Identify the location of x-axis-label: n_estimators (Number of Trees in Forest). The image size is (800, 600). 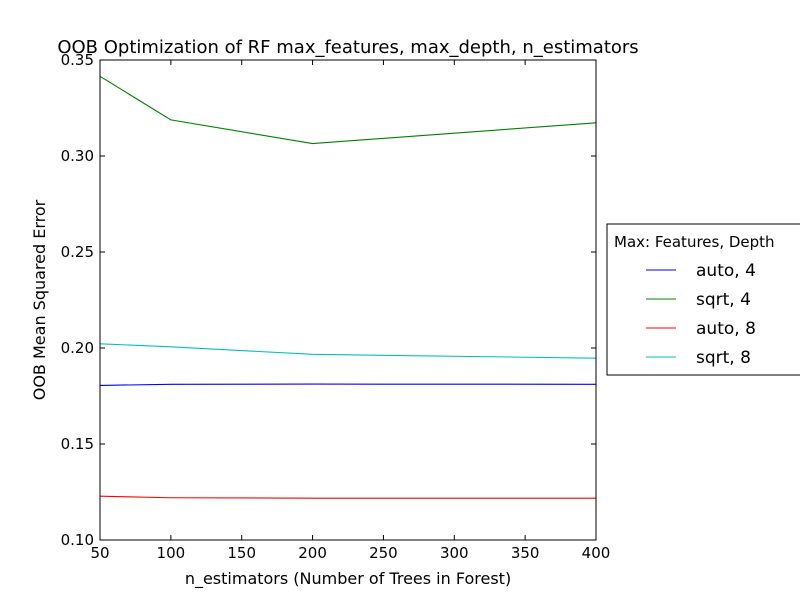
(348, 579).